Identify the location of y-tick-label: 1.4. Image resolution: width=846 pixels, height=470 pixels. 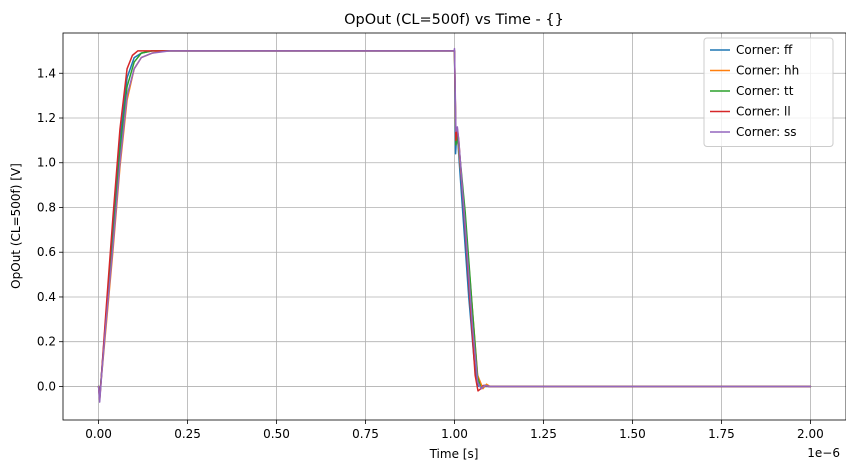
(46, 73).